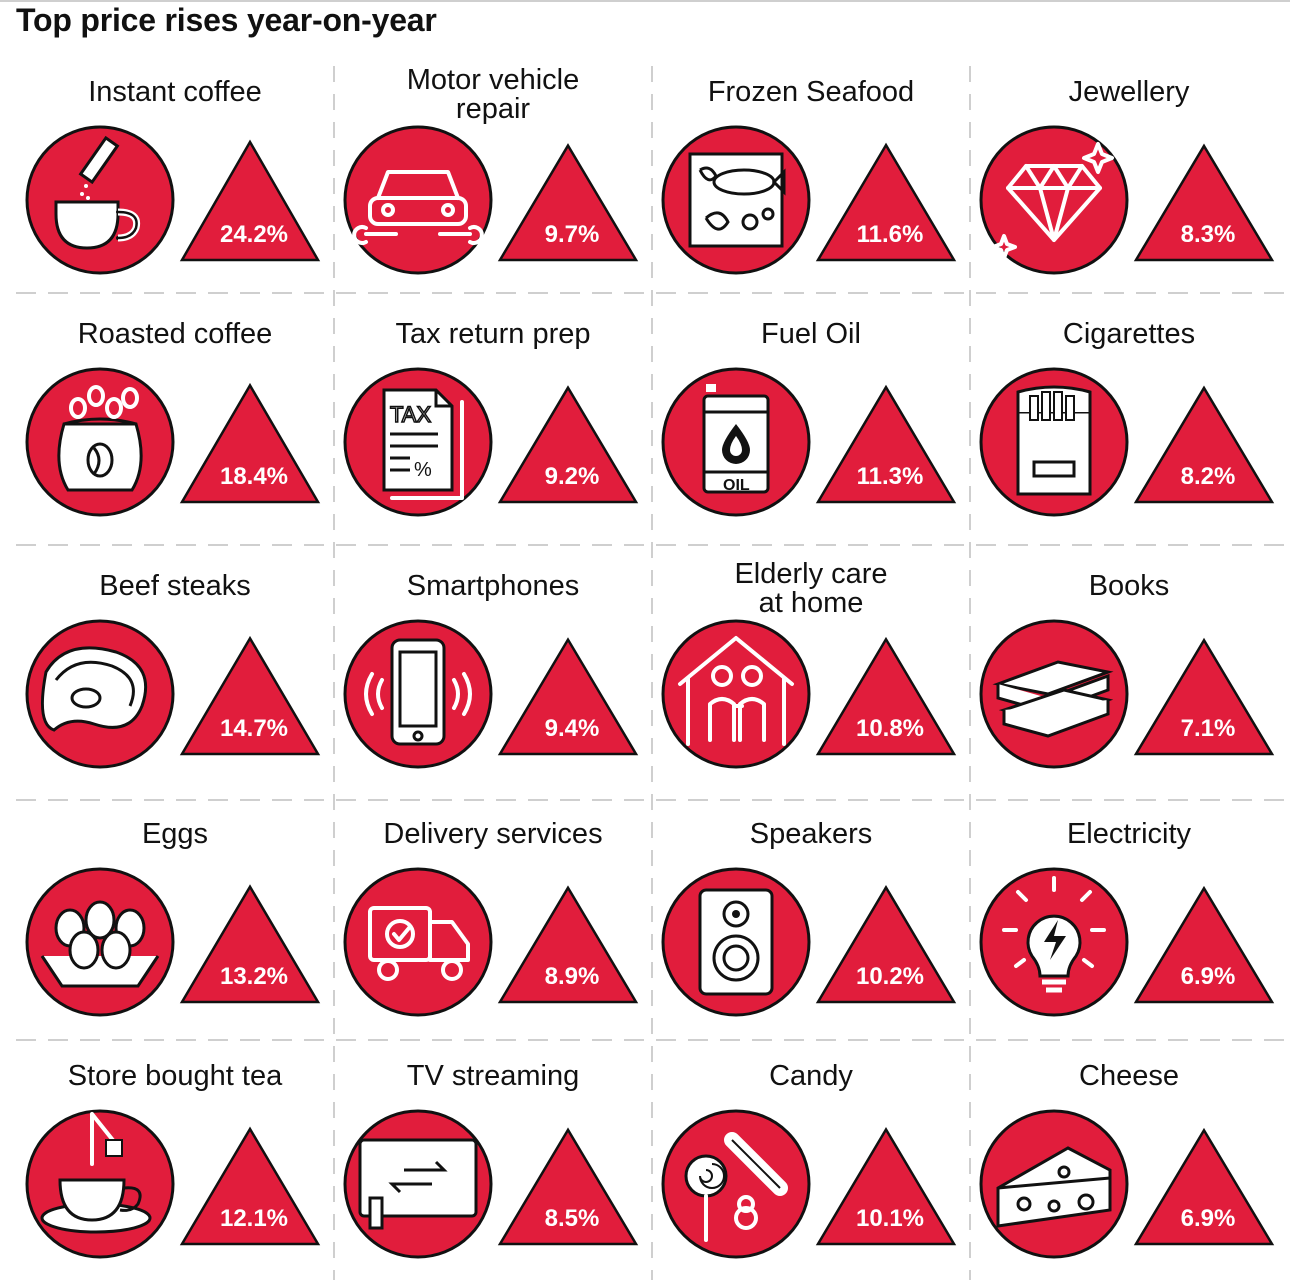 Image resolution: width=1298 pixels, height=1284 pixels. Describe the element at coordinates (1127, 694) in the screenshot. I see `item-graphic: 7.1%` at that location.